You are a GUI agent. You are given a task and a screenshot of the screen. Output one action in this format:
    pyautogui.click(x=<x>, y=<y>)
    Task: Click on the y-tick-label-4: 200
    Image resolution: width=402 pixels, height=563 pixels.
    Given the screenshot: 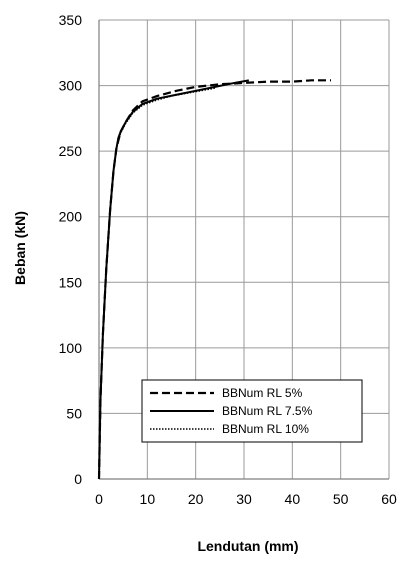 What is the action you would take?
    pyautogui.click(x=71, y=217)
    